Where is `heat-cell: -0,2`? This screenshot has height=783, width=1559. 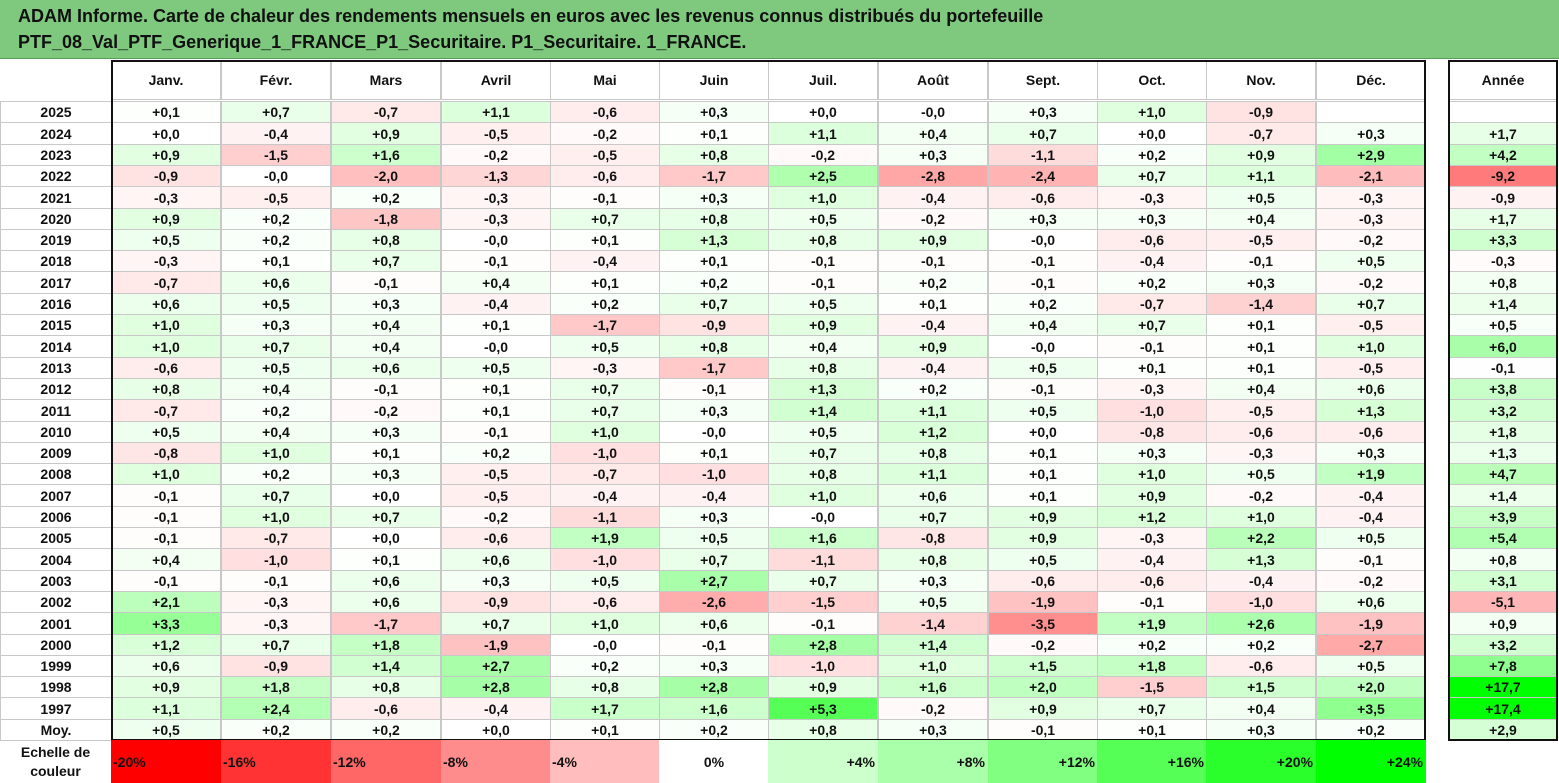
heat-cell: -0,2 is located at coordinates (496, 155).